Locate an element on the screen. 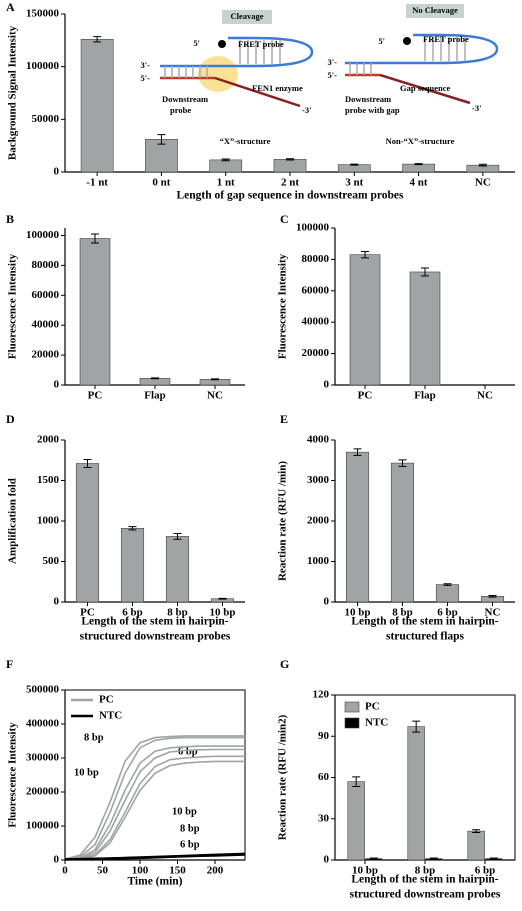  annotation: 3'- is located at coordinates (146, 65).